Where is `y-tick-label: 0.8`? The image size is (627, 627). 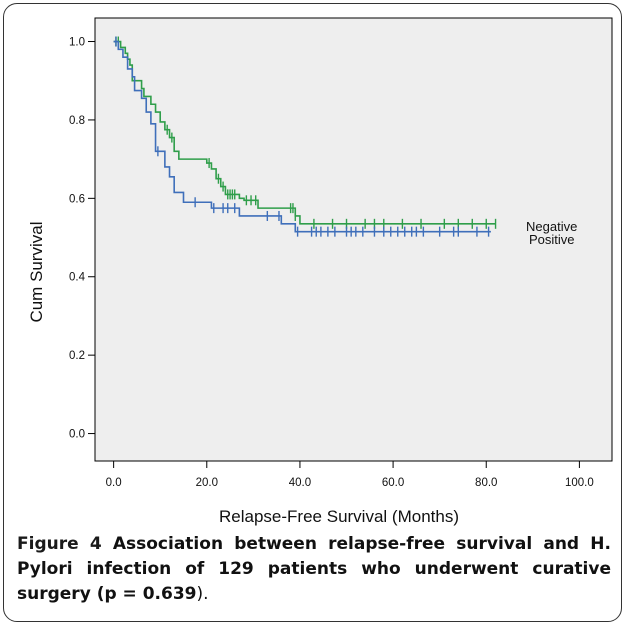 y-tick-label: 0.8 is located at coordinates (77, 121).